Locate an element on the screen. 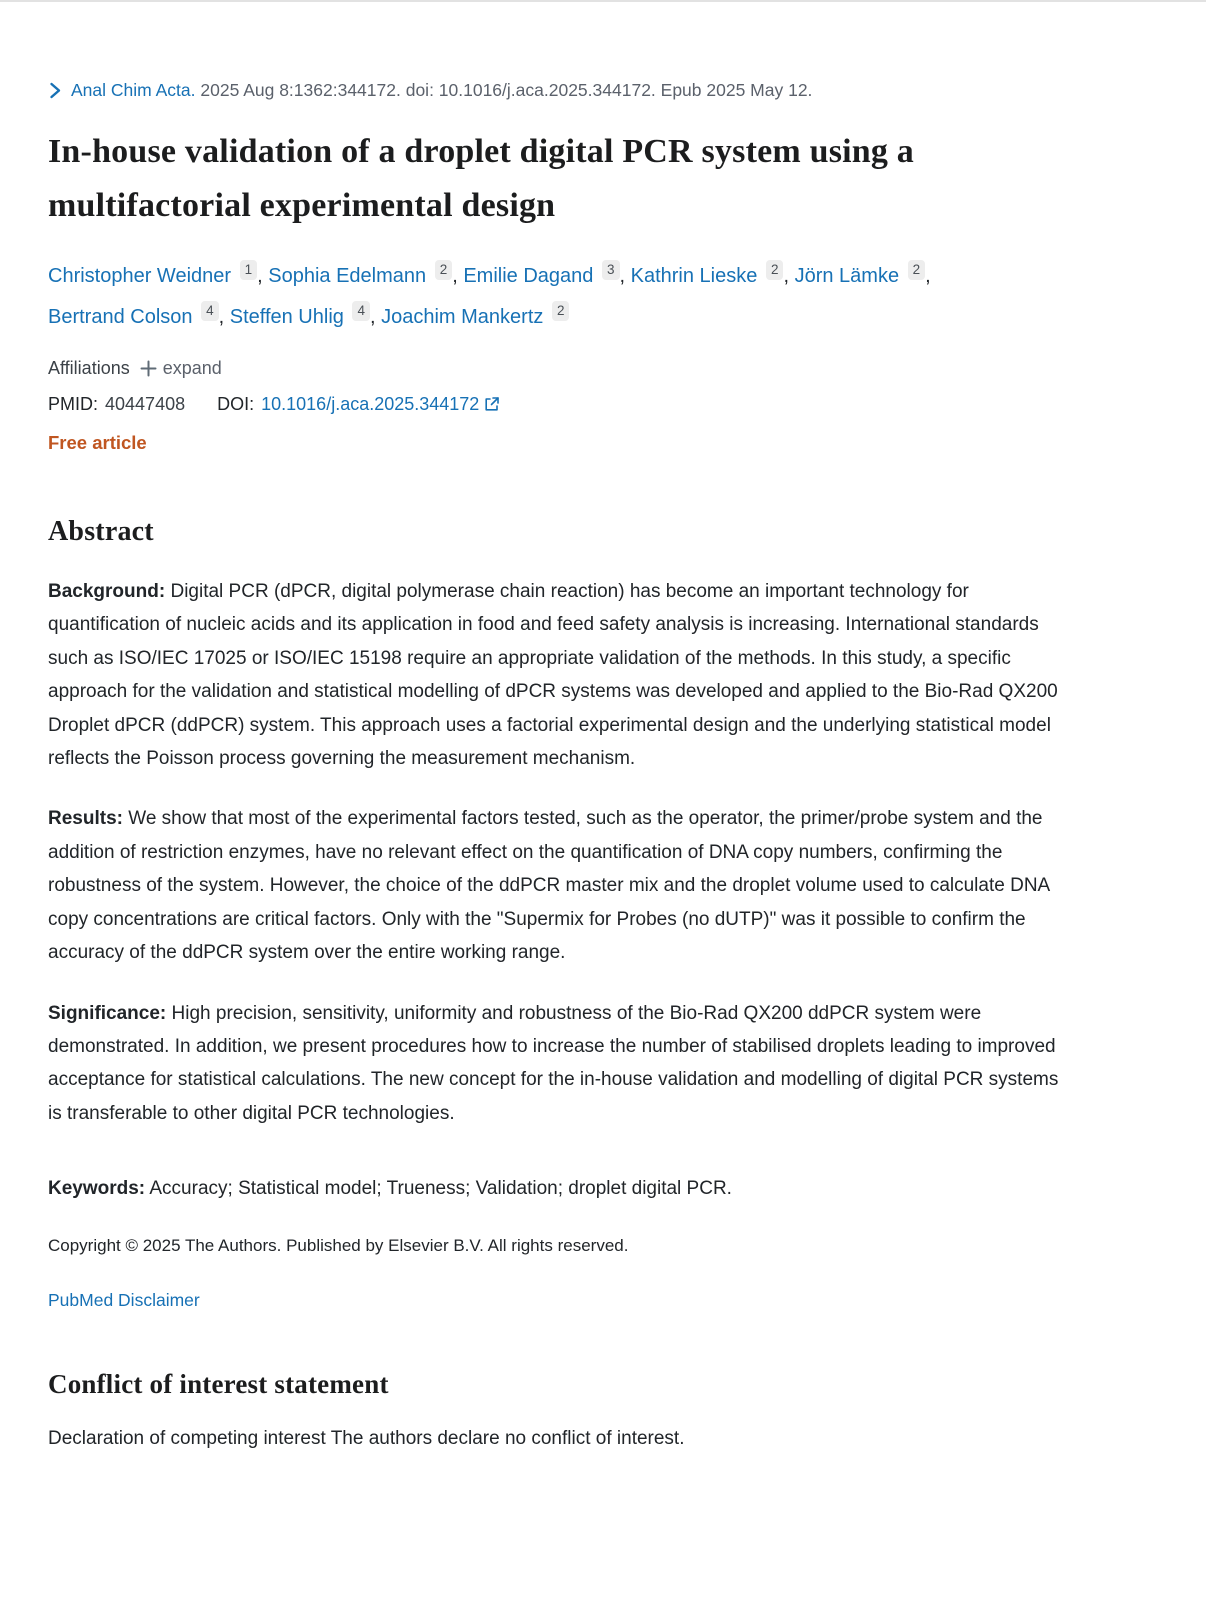 Image resolution: width=1206 pixels, height=1603 pixels. pubmed-disclaimer-link: PubMed Disclaimer is located at coordinates (124, 1299).